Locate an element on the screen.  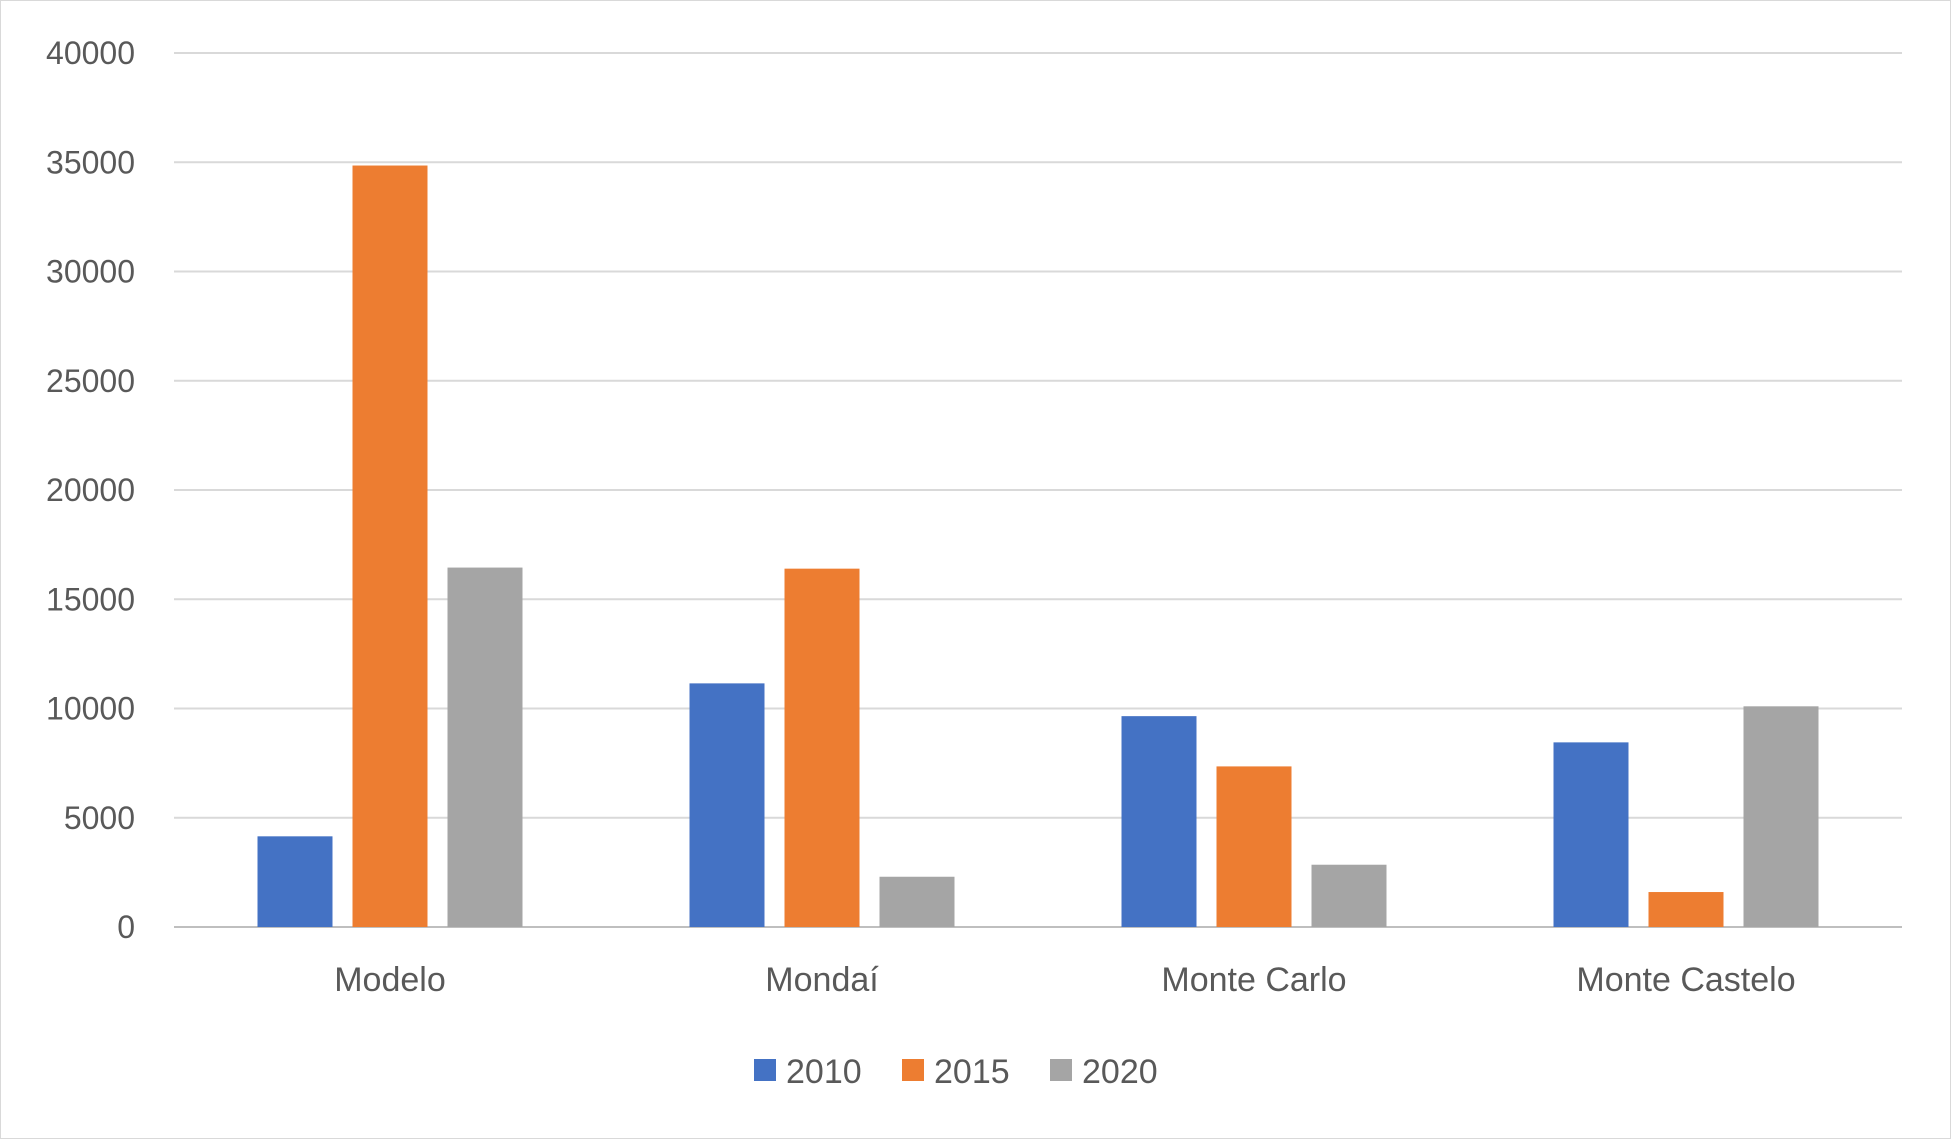
category-label: Monte Castelo is located at coordinates (1685, 980).